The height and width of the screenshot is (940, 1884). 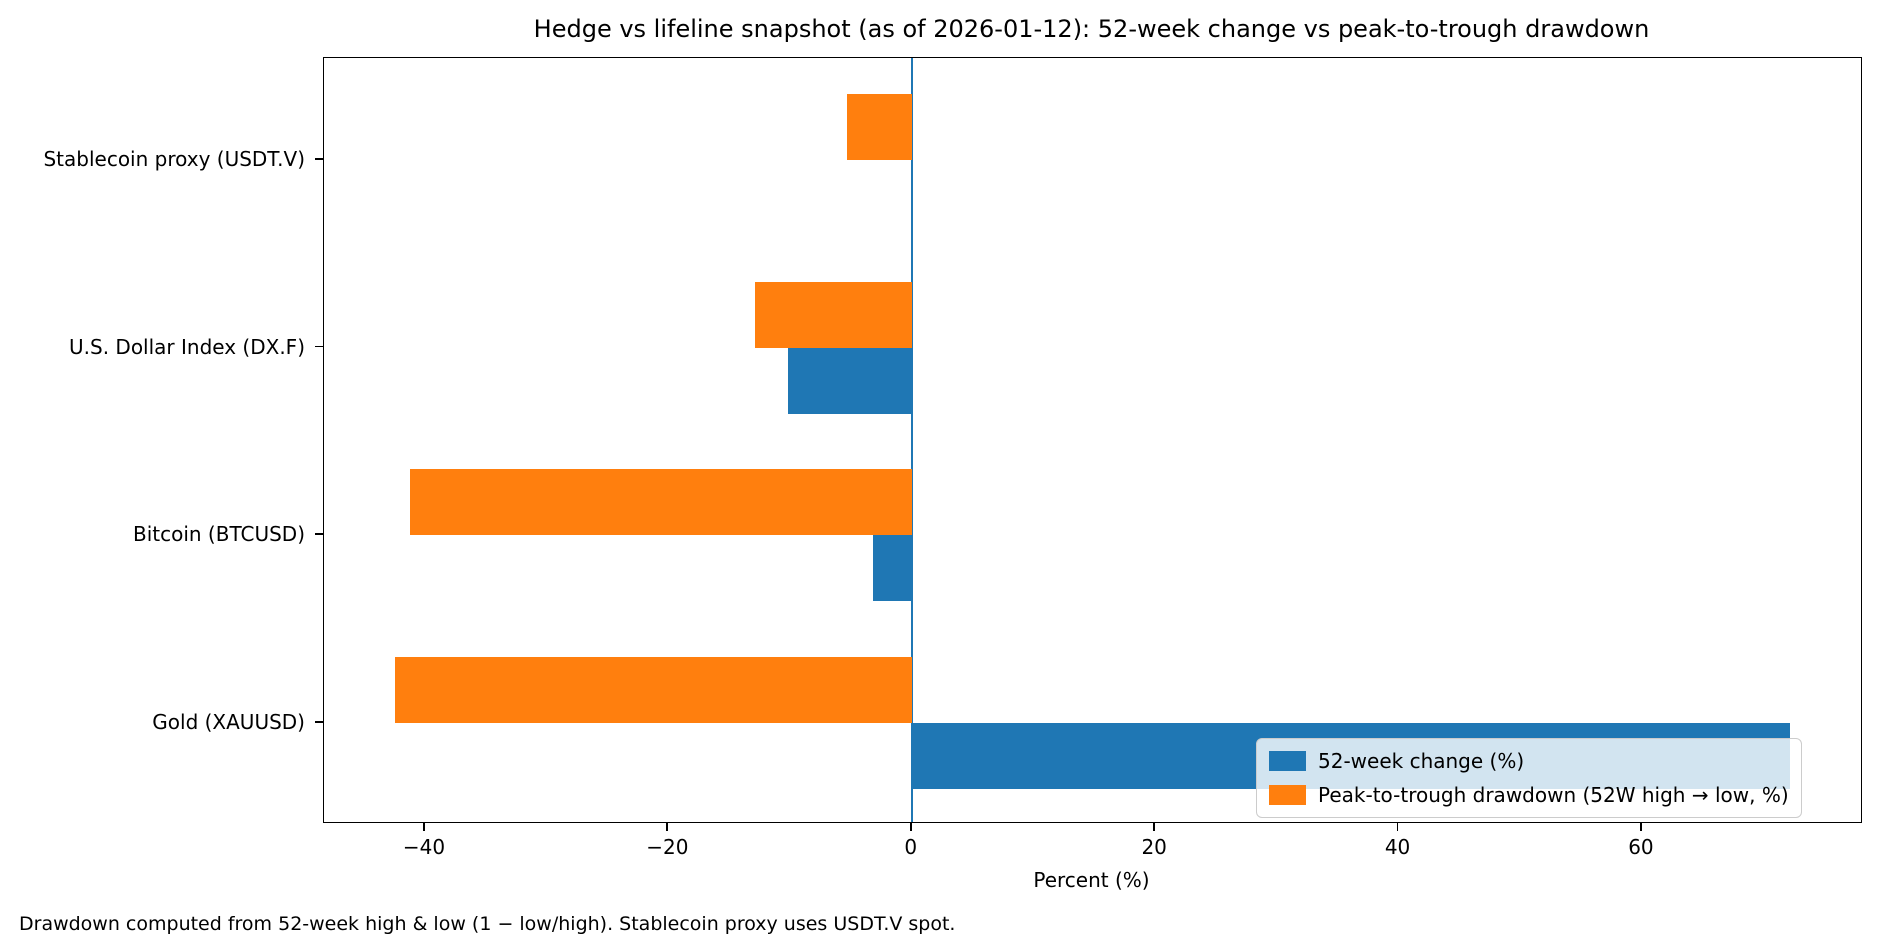 I want to click on legend-swatch-blue, so click(x=1287, y=761).